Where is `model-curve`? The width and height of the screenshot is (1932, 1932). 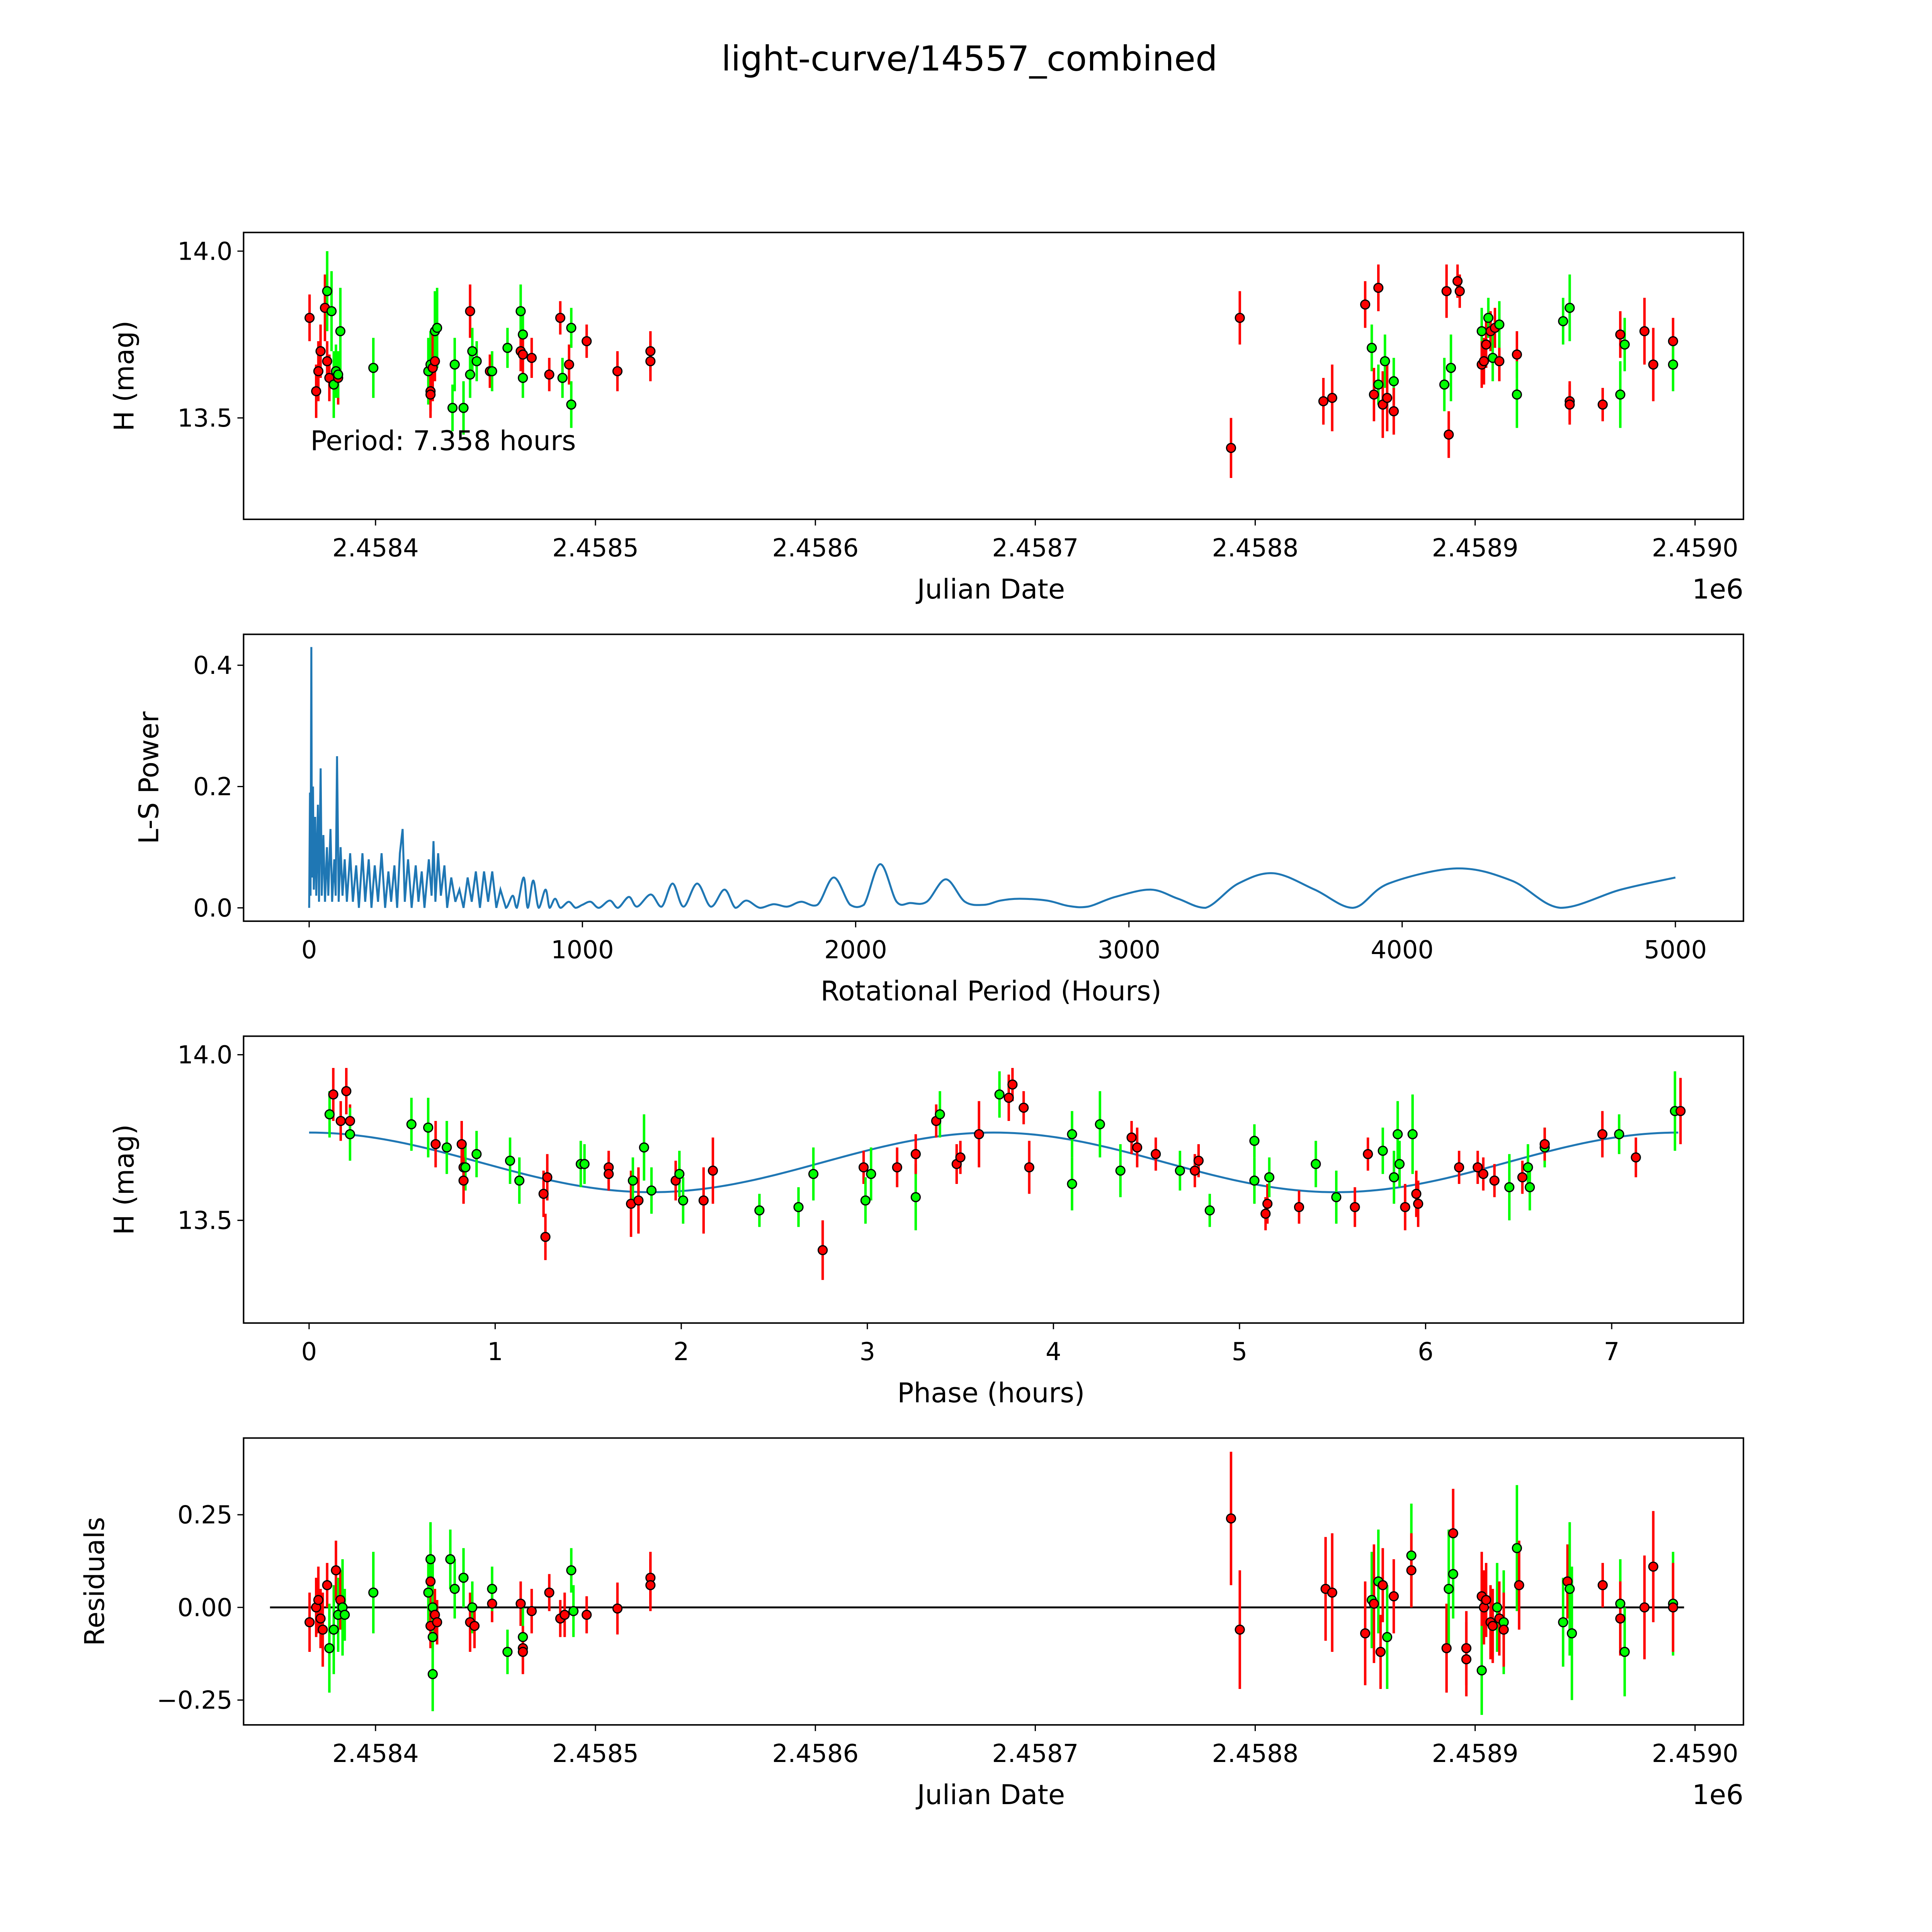 model-curve is located at coordinates (994, 1162).